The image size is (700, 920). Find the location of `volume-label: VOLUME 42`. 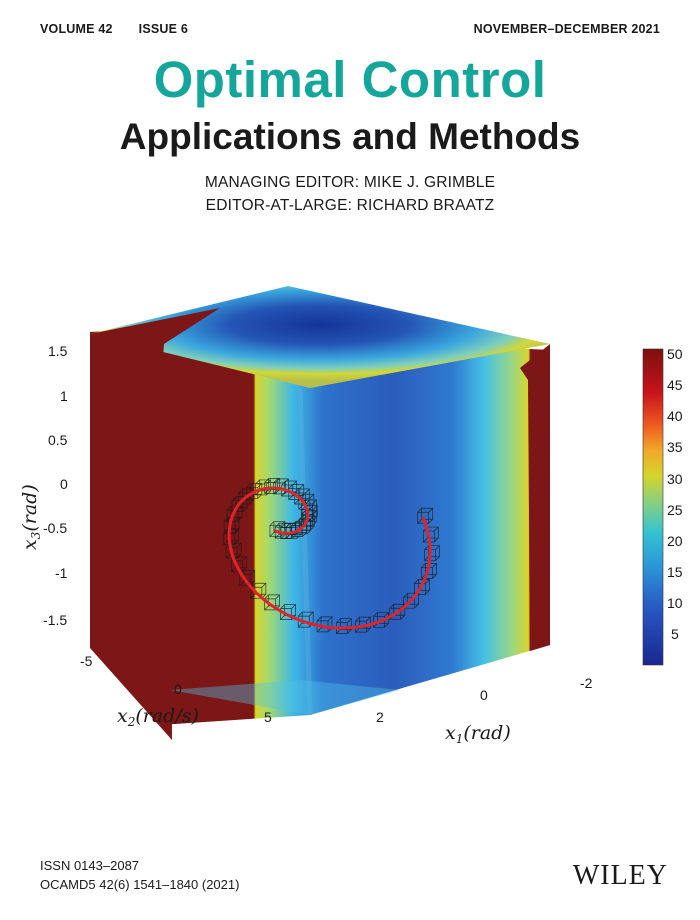

volume-label: VOLUME 42 is located at coordinates (76, 29).